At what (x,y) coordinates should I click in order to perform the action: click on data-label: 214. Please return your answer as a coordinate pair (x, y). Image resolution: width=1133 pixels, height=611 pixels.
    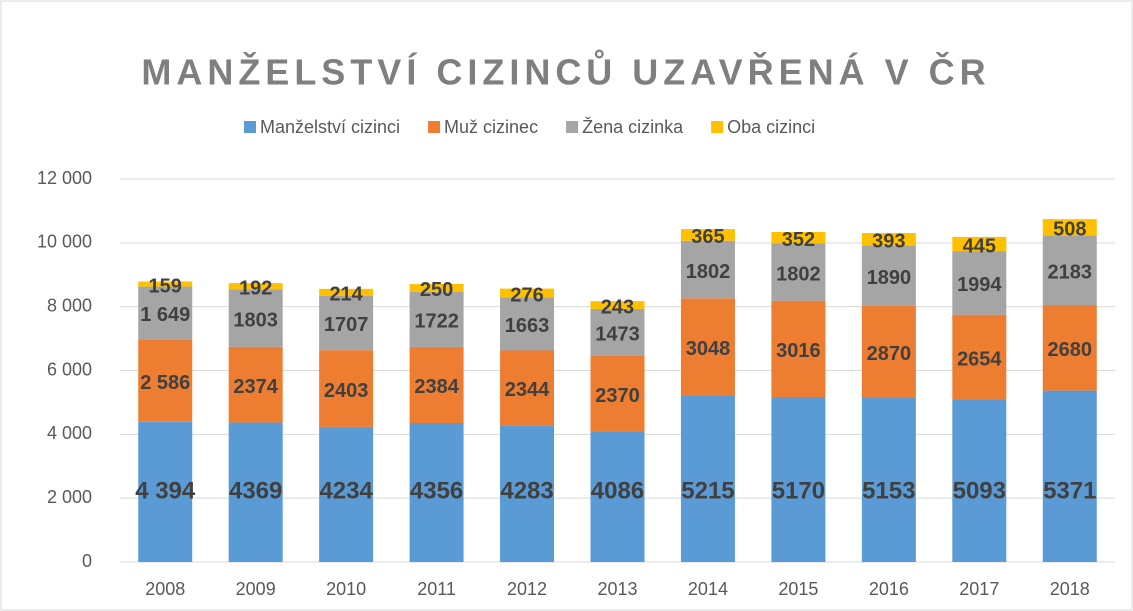
    Looking at the image, I should click on (346, 295).